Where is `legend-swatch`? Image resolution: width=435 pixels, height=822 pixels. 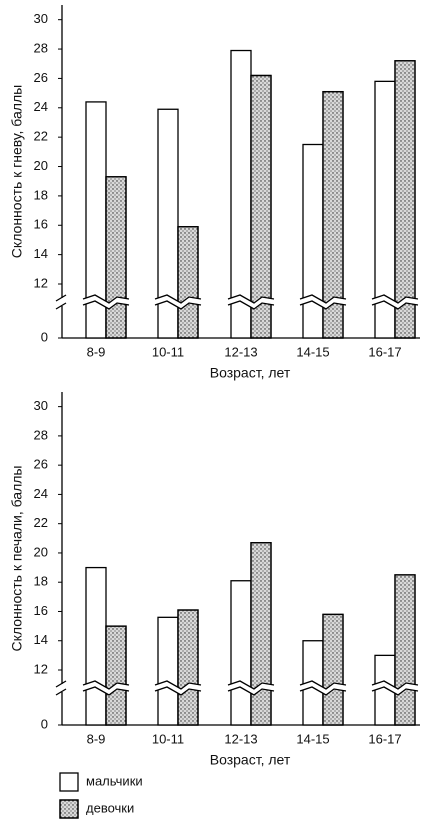 legend-swatch is located at coordinates (69, 782).